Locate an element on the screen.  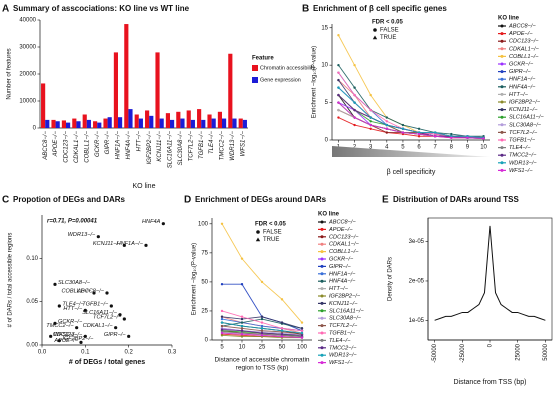
legend-label: CDC123−/− is located at coordinates (524, 42).